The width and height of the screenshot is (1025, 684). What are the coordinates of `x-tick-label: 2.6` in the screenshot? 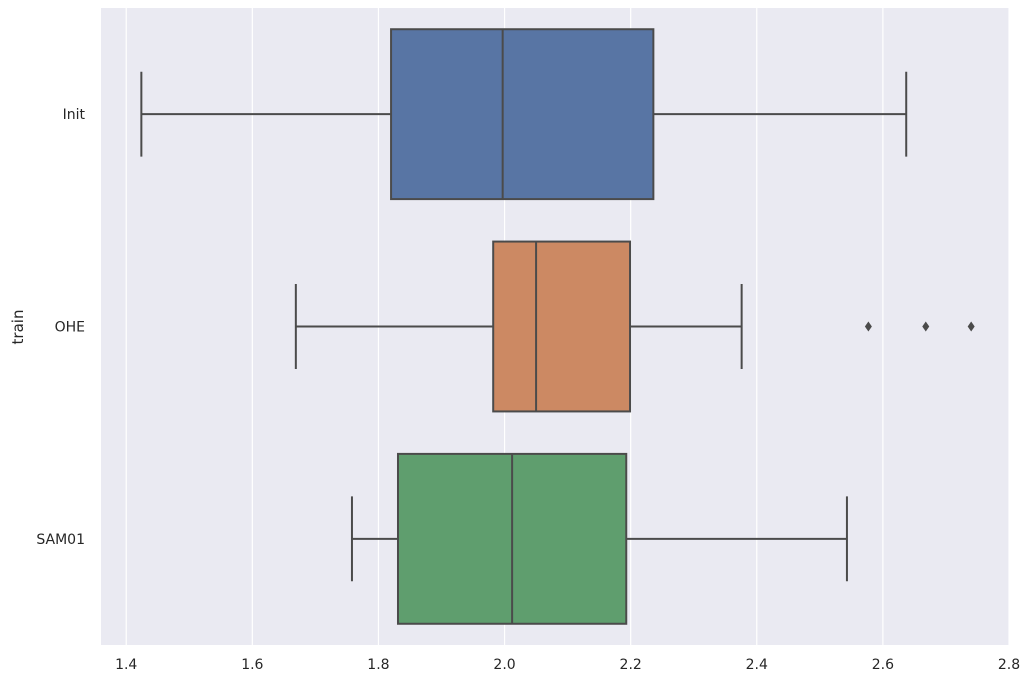 It's located at (883, 665).